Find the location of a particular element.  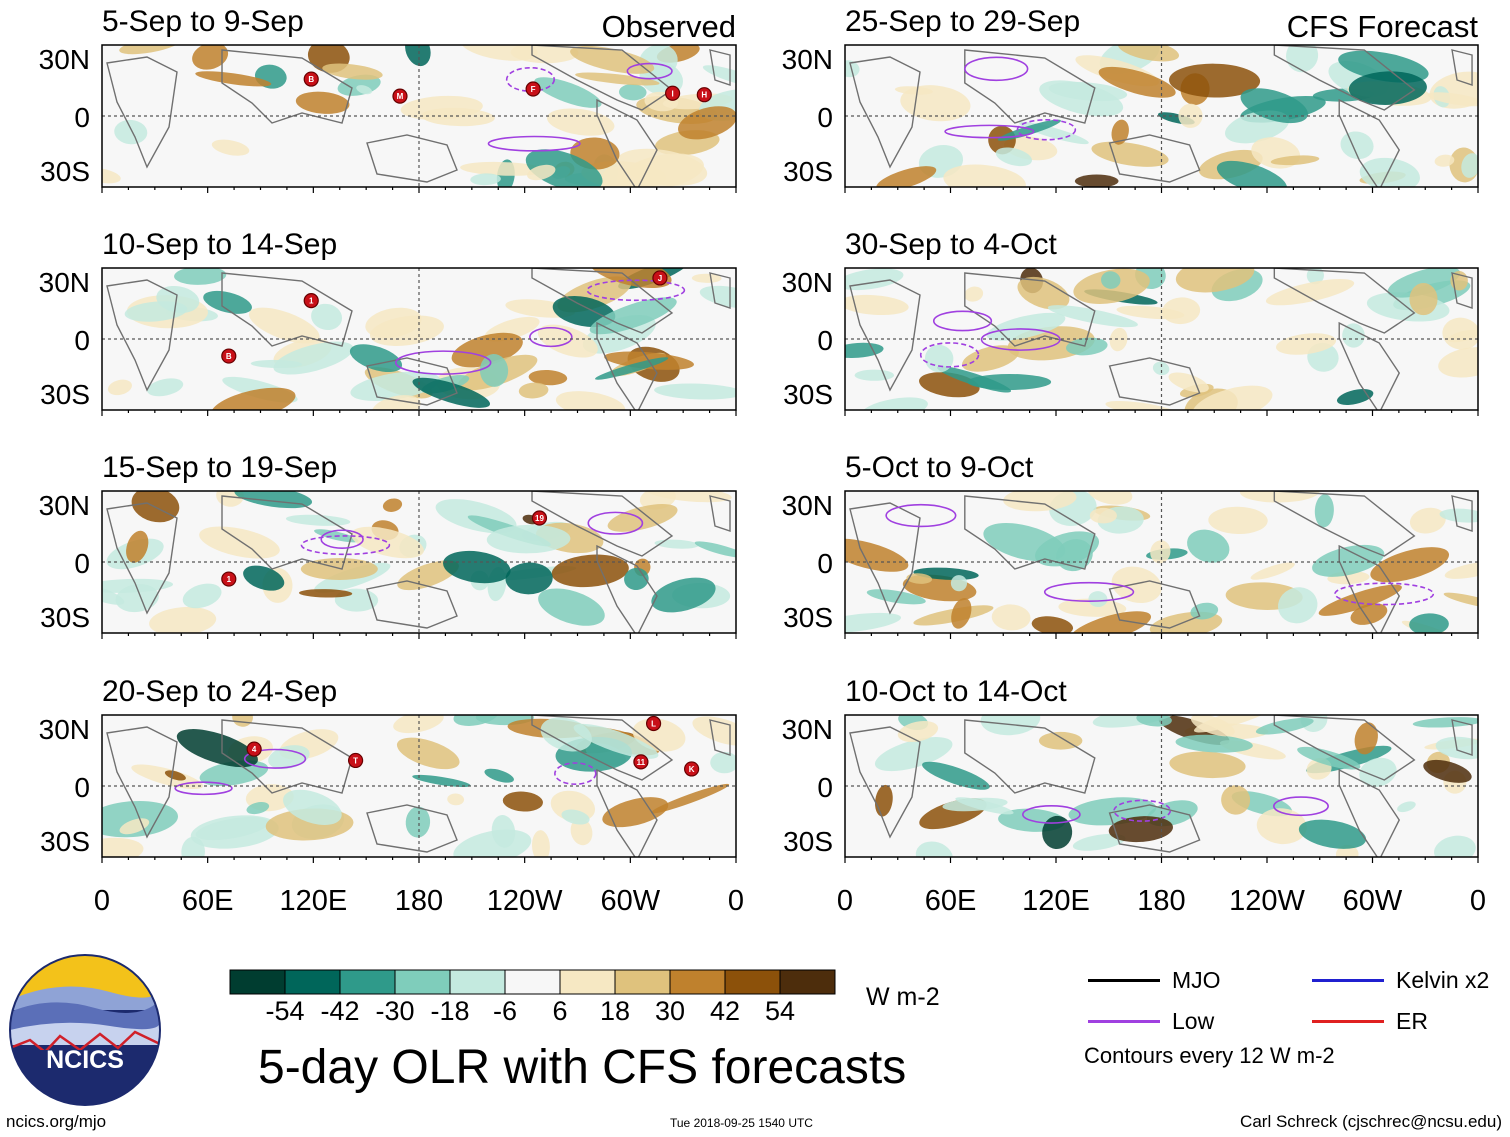

footer-author: Carl Schreck (cjschrec@ncsu.edu) is located at coordinates (1371, 1121).